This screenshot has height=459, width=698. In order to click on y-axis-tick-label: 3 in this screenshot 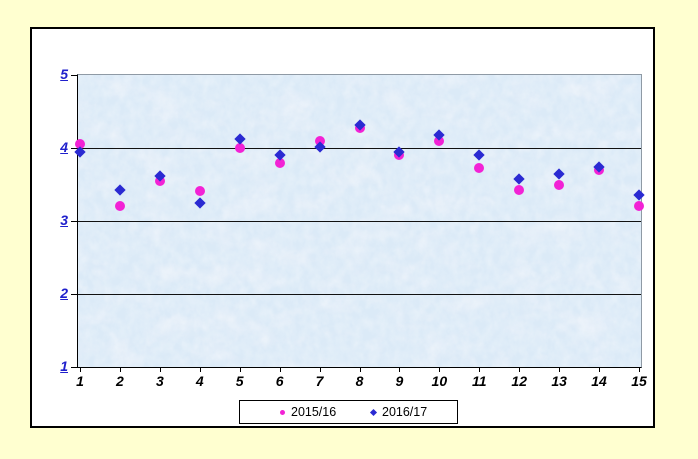, I will do `click(64, 220)`.